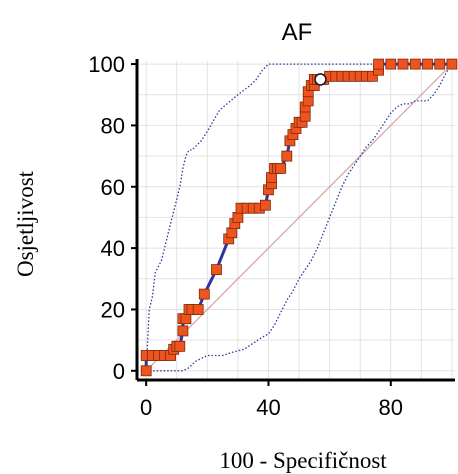 This screenshot has width=458, height=474. Describe the element at coordinates (113, 248) in the screenshot. I see `y-tick-label: 40` at that location.